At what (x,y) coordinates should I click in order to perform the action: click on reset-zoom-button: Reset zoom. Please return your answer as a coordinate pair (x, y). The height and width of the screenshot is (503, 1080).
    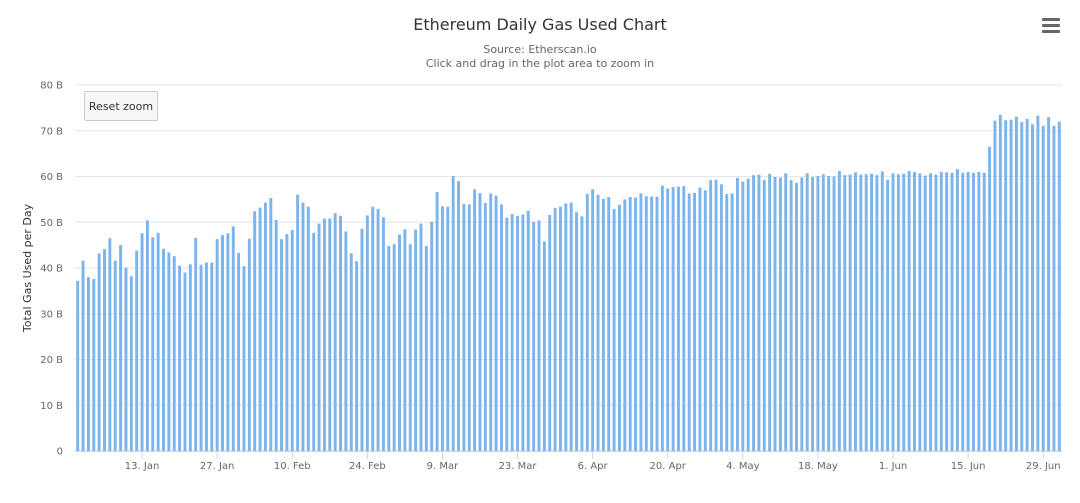
    Looking at the image, I should click on (121, 106).